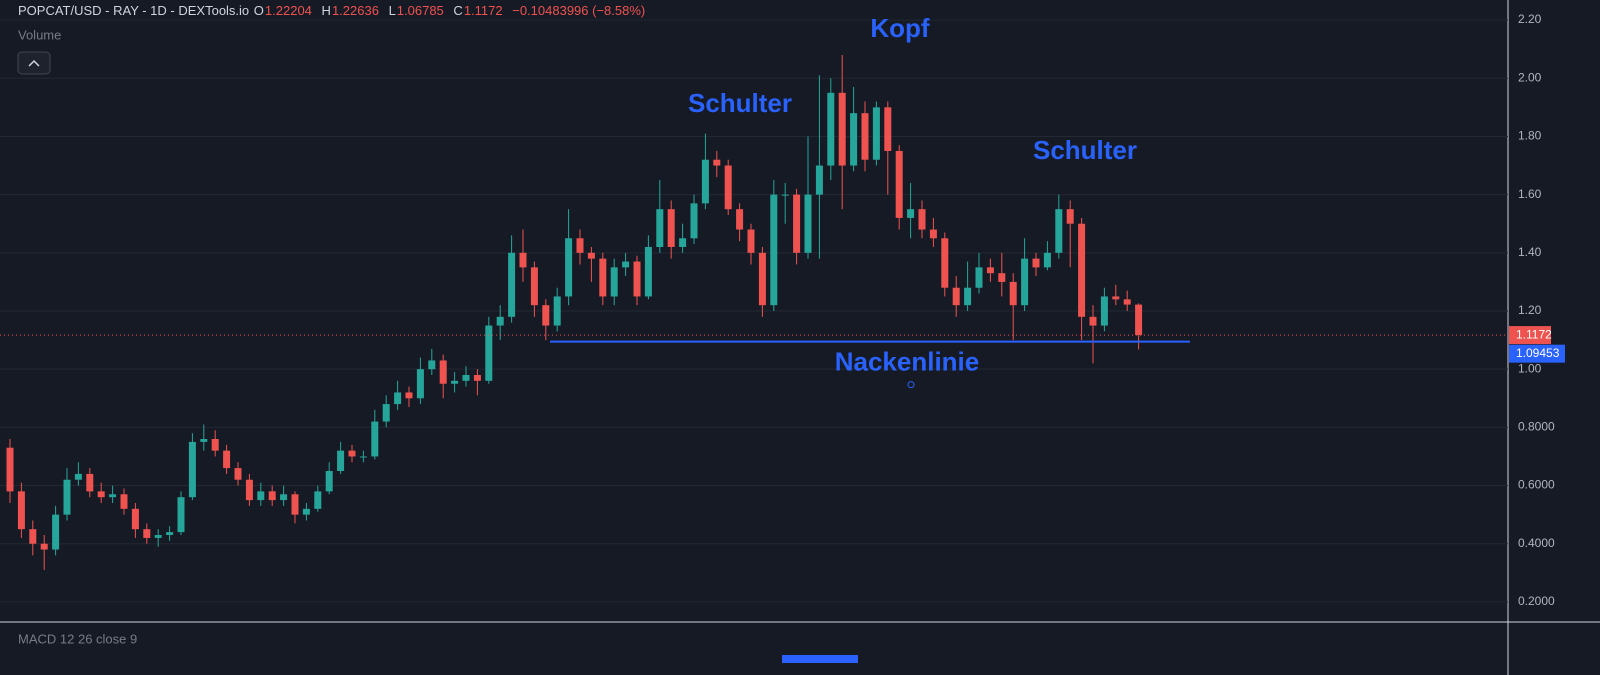  Describe the element at coordinates (288, 10) in the screenshot. I see `ohlc-value: 1.22204` at that location.